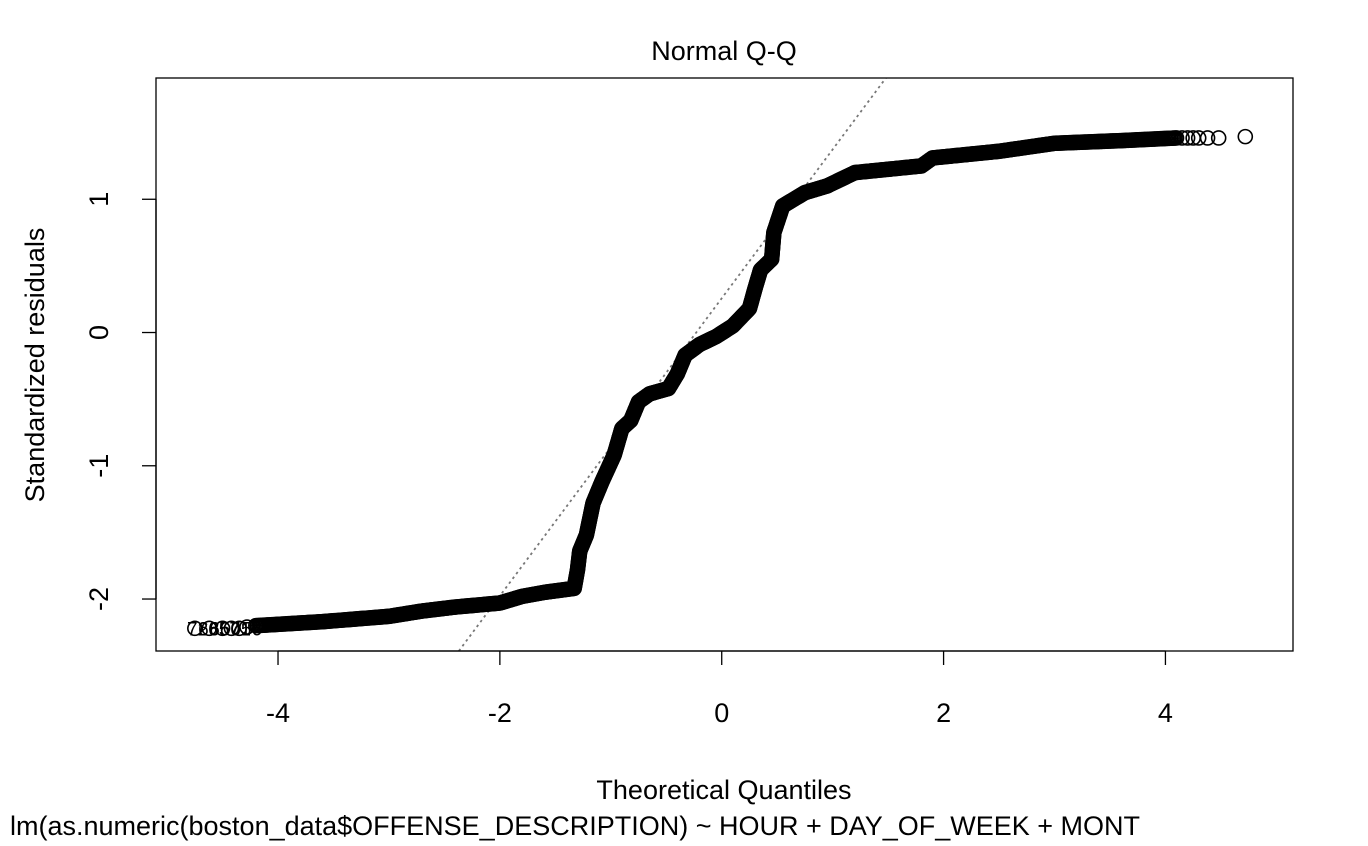 This screenshot has height=846, width=1368. What do you see at coordinates (99, 466) in the screenshot?
I see `y-tick-label: -1` at bounding box center [99, 466].